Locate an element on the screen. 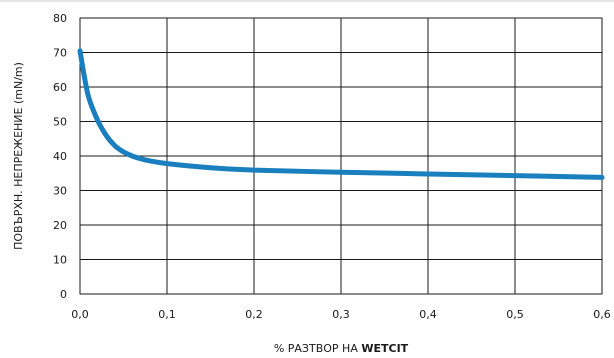 The height and width of the screenshot is (358, 614). y-tick-labels: 0 10 20 30 40 50 60 70 80 is located at coordinates (60, 156).